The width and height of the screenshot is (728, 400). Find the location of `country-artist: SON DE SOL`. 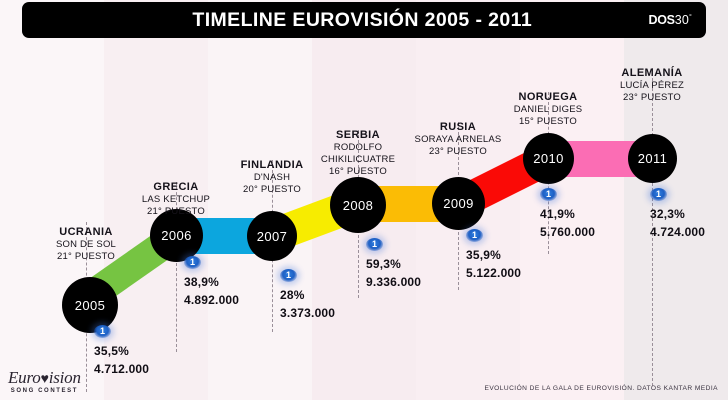

country-artist: SON DE SOL is located at coordinates (86, 245).